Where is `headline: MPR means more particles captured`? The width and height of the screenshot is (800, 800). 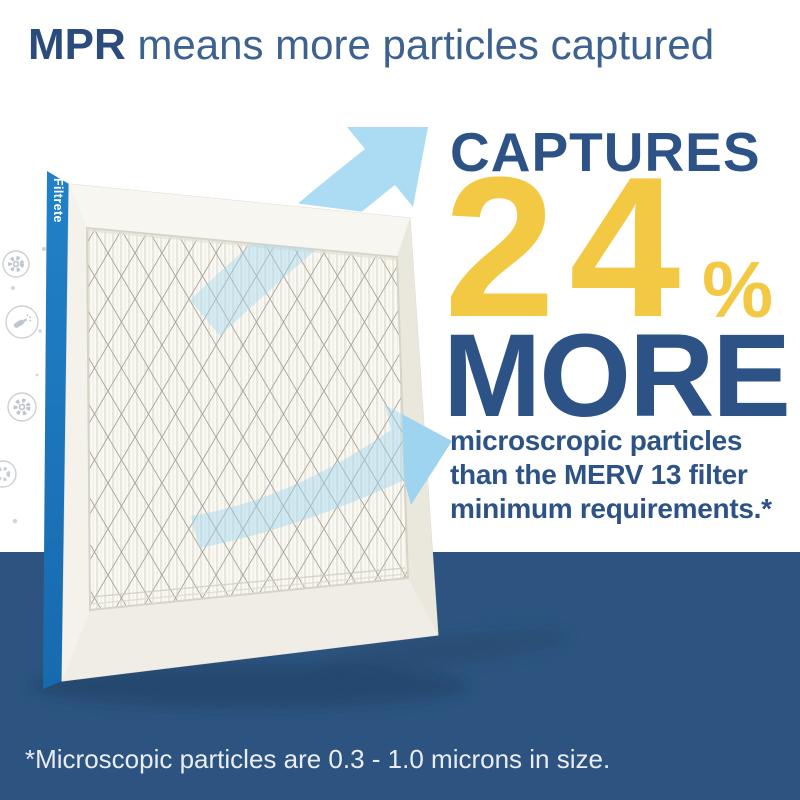
headline: MPR means more particles captured is located at coordinates (371, 45).